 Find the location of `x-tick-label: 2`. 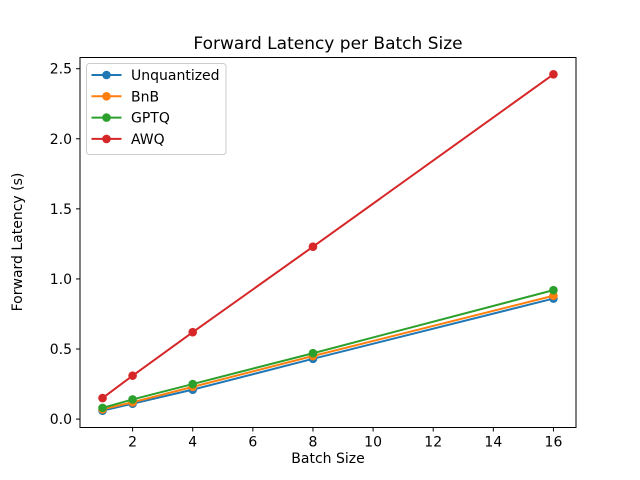

x-tick-label: 2 is located at coordinates (132, 443).